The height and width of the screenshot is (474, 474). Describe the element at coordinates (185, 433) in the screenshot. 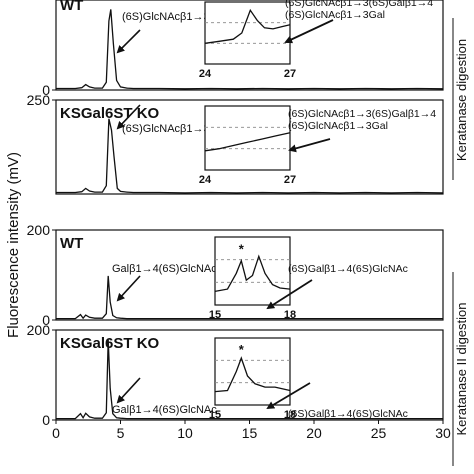

I see `x-tick-label: 10` at that location.